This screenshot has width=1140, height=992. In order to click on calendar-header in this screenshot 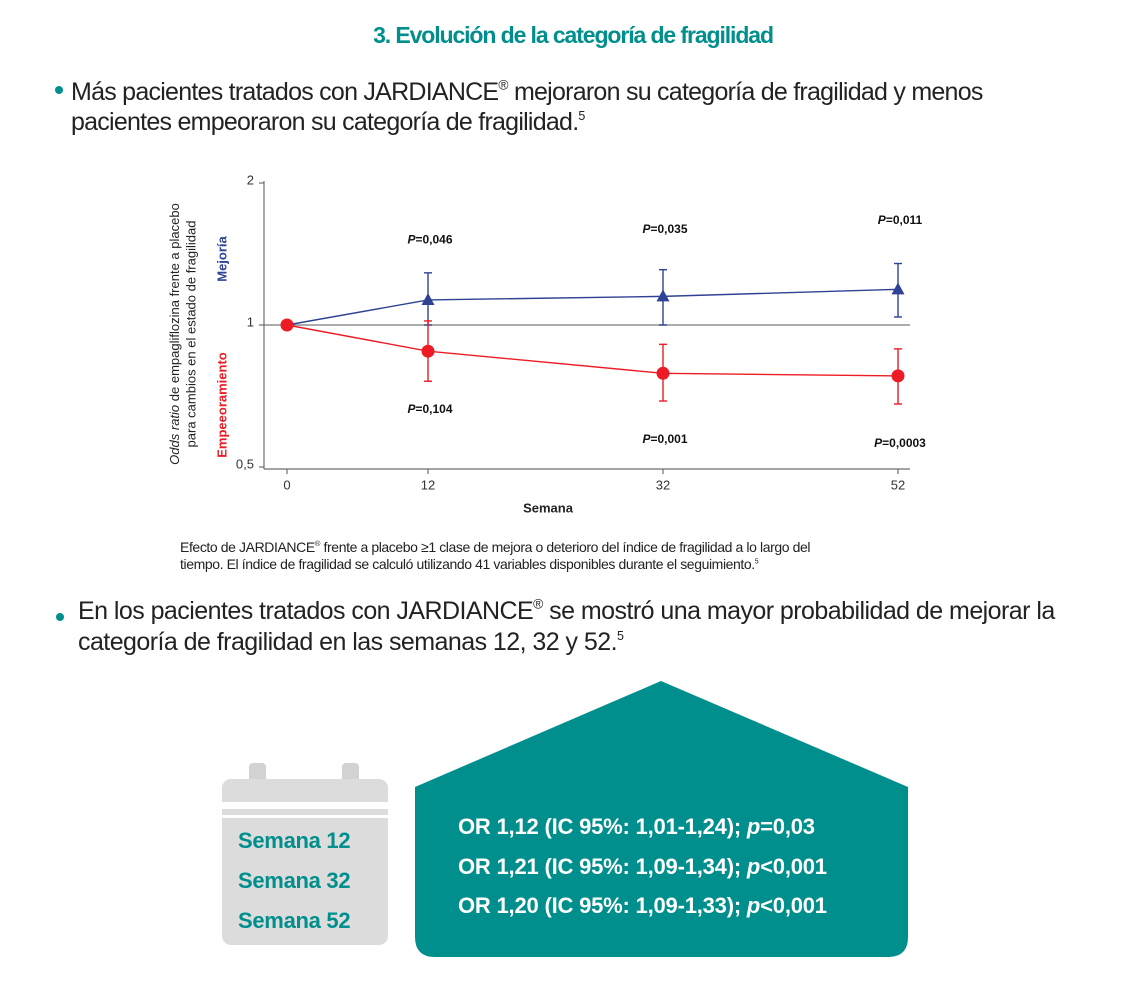, I will do `click(305, 790)`.